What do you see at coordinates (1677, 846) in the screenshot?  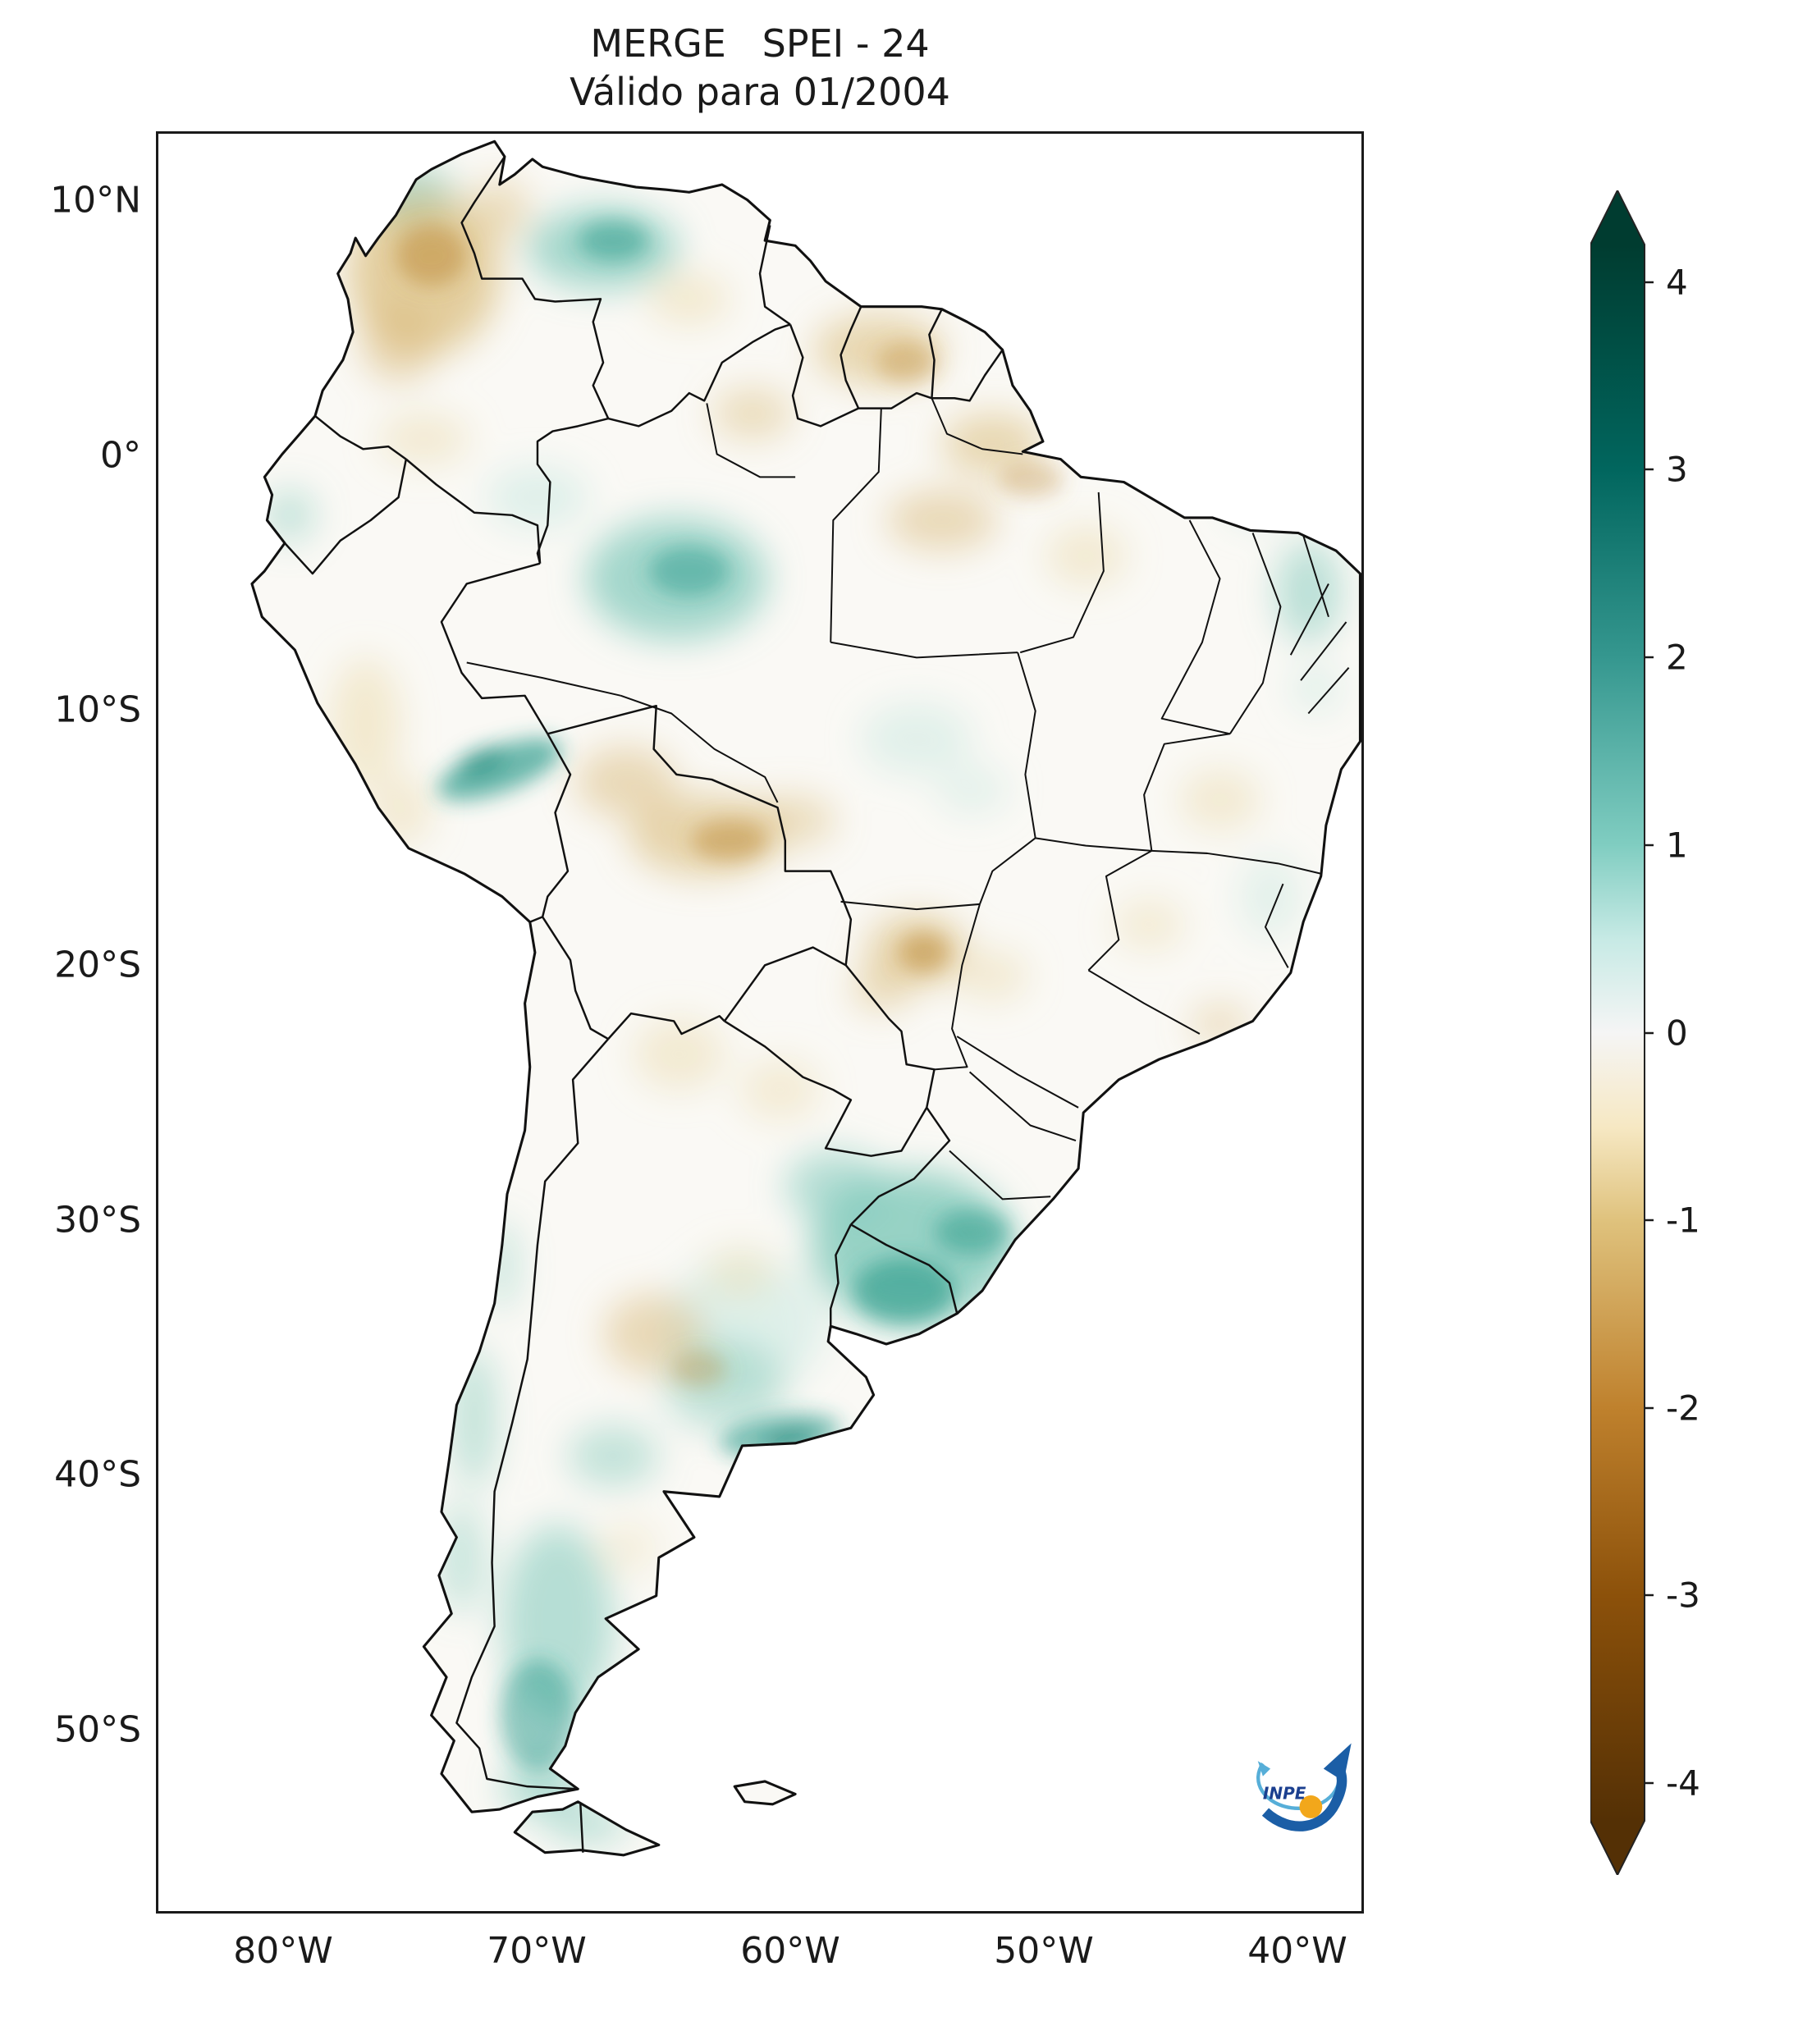 I see `cbar-tick-1: 1` at bounding box center [1677, 846].